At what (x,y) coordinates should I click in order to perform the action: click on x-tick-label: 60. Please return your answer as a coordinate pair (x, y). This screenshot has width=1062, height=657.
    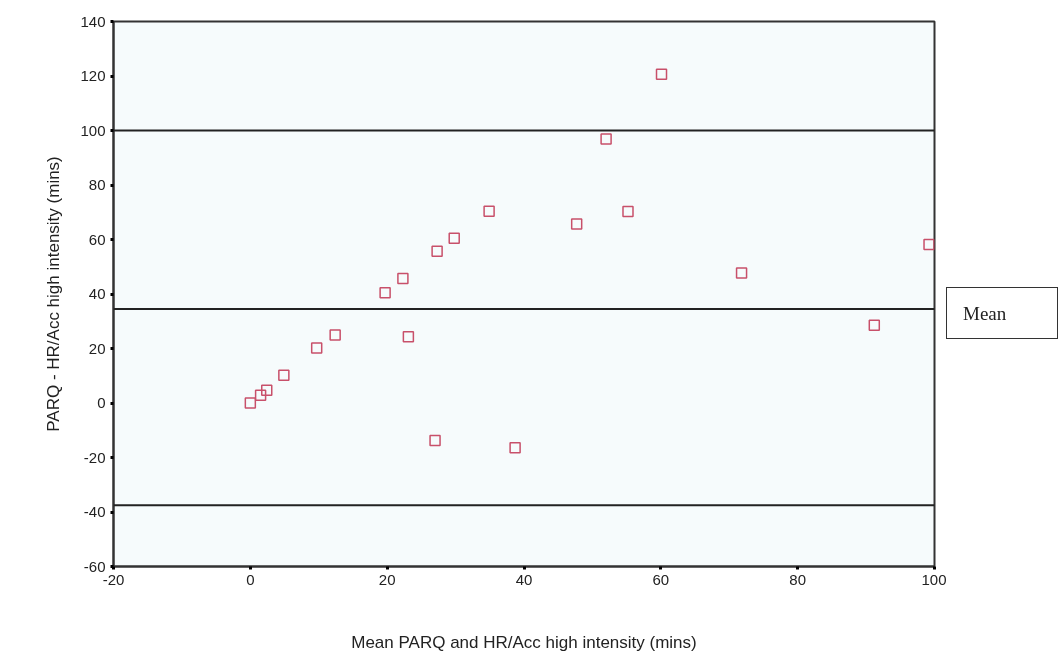
    Looking at the image, I should click on (661, 579).